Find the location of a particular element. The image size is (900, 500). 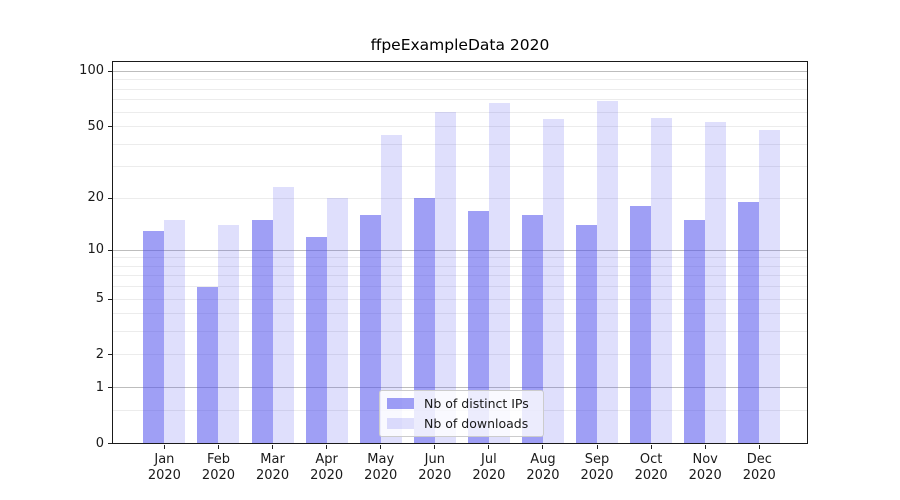

y-tick-label: 5 is located at coordinates (99, 299).